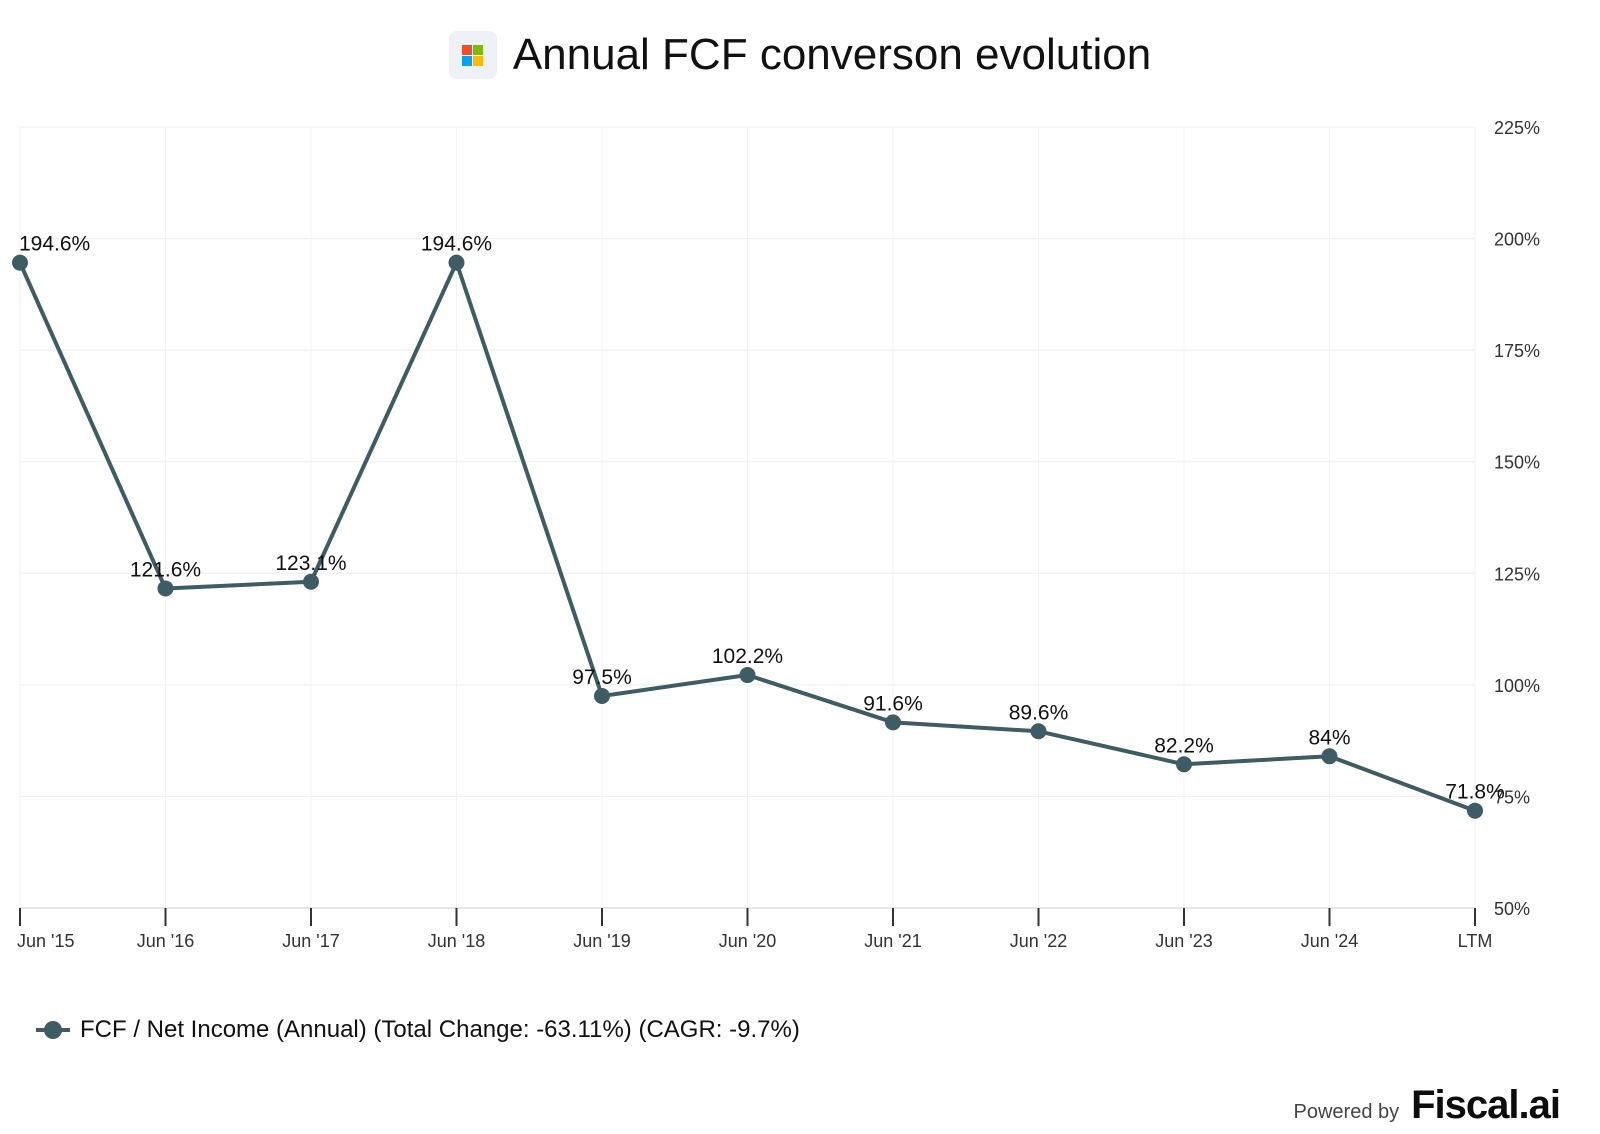  What do you see at coordinates (601, 941) in the screenshot?
I see `x-tick-label: Jun '19` at bounding box center [601, 941].